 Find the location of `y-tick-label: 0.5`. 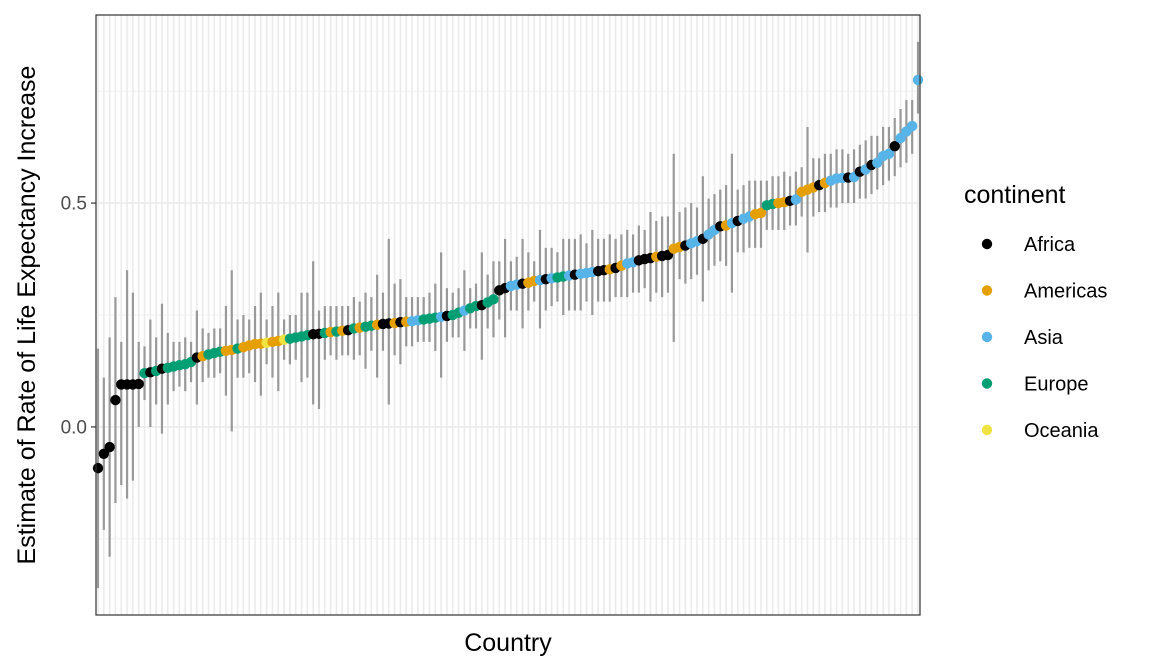

y-tick-label: 0.5 is located at coordinates (74, 204).